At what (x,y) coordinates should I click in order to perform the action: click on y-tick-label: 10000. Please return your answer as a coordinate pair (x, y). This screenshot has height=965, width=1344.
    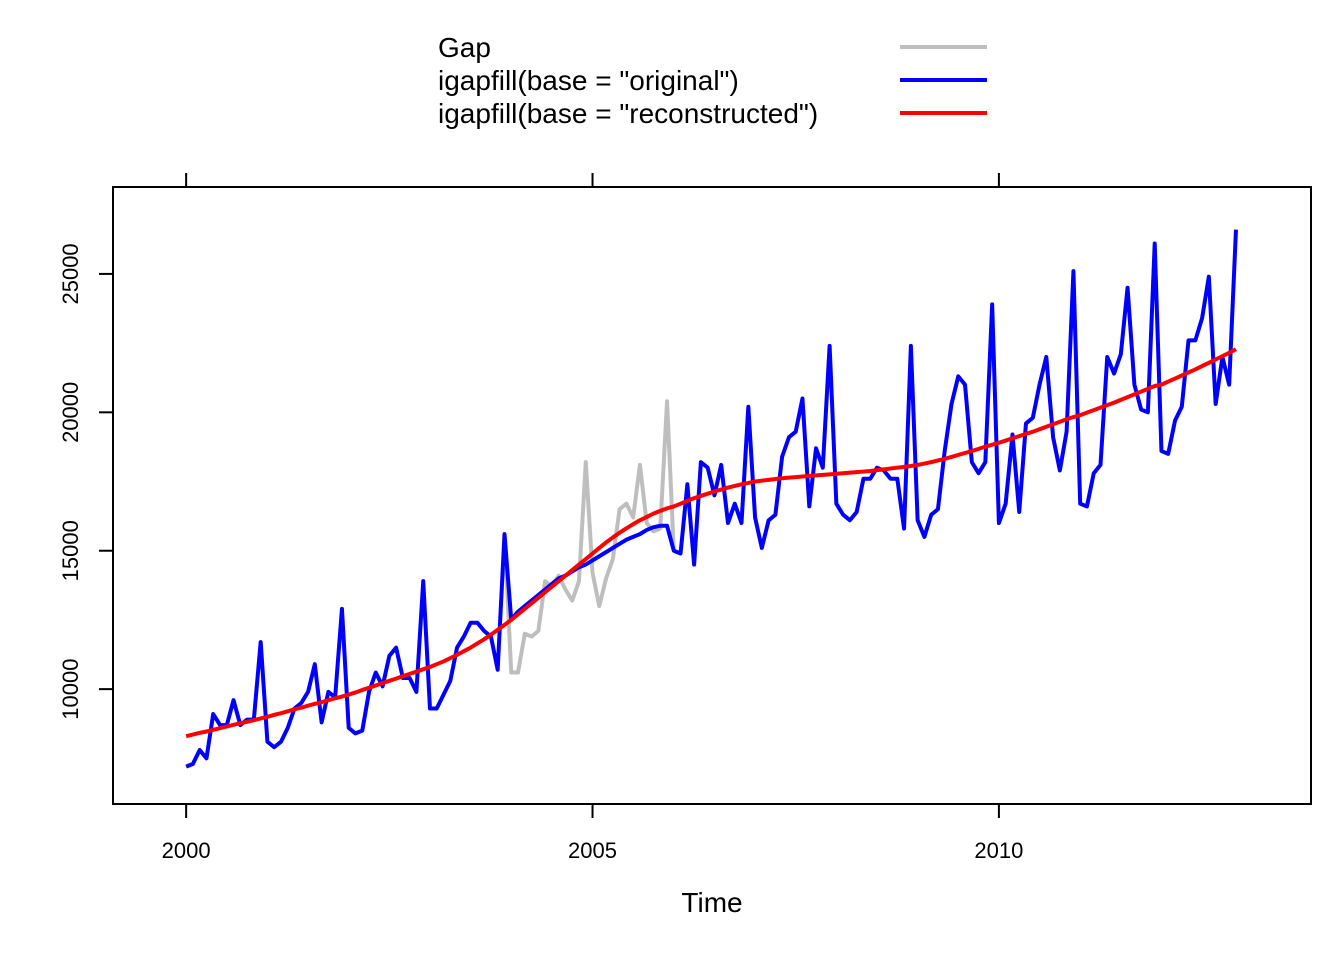
    Looking at the image, I should click on (70, 689).